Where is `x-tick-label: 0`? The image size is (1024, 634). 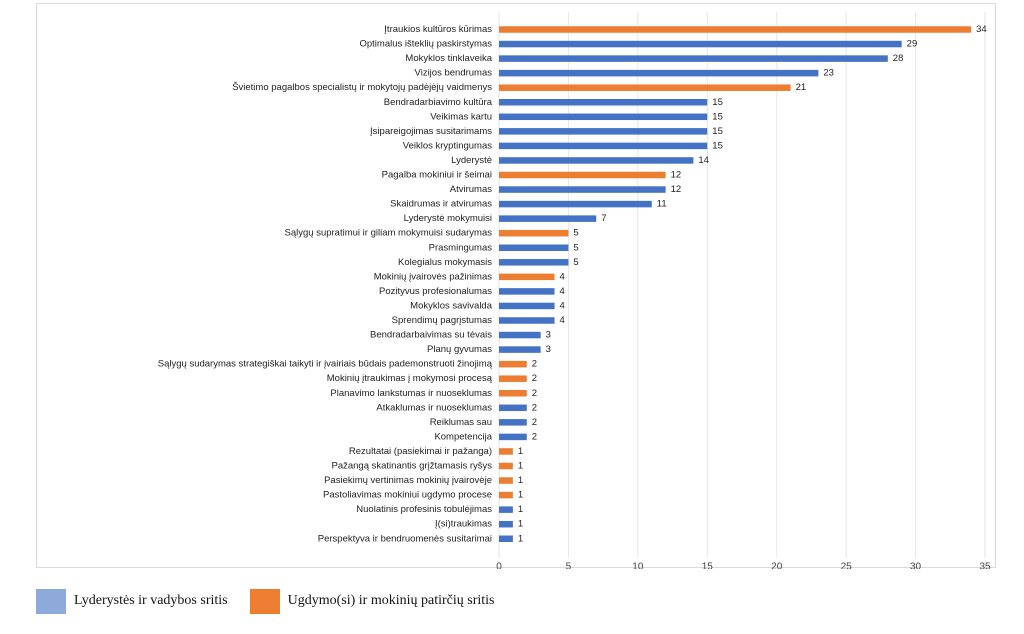
x-tick-label: 0 is located at coordinates (499, 565).